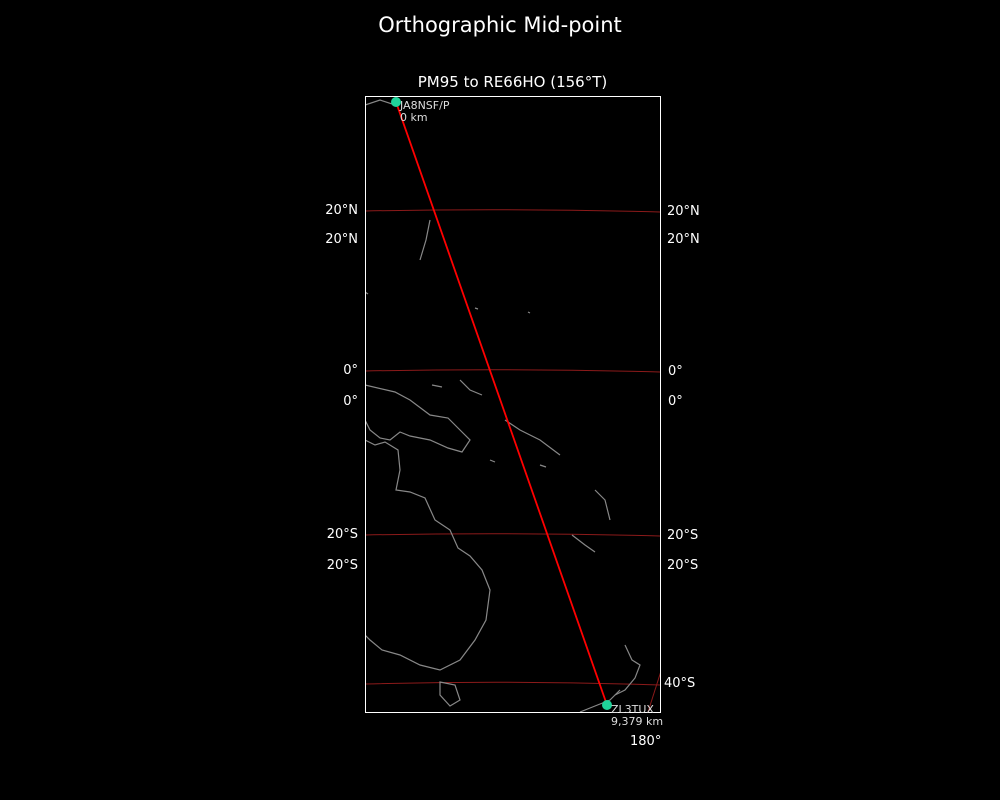 This screenshot has width=1000, height=800. Describe the element at coordinates (396, 102) in the screenshot. I see `station-marker-start` at that location.